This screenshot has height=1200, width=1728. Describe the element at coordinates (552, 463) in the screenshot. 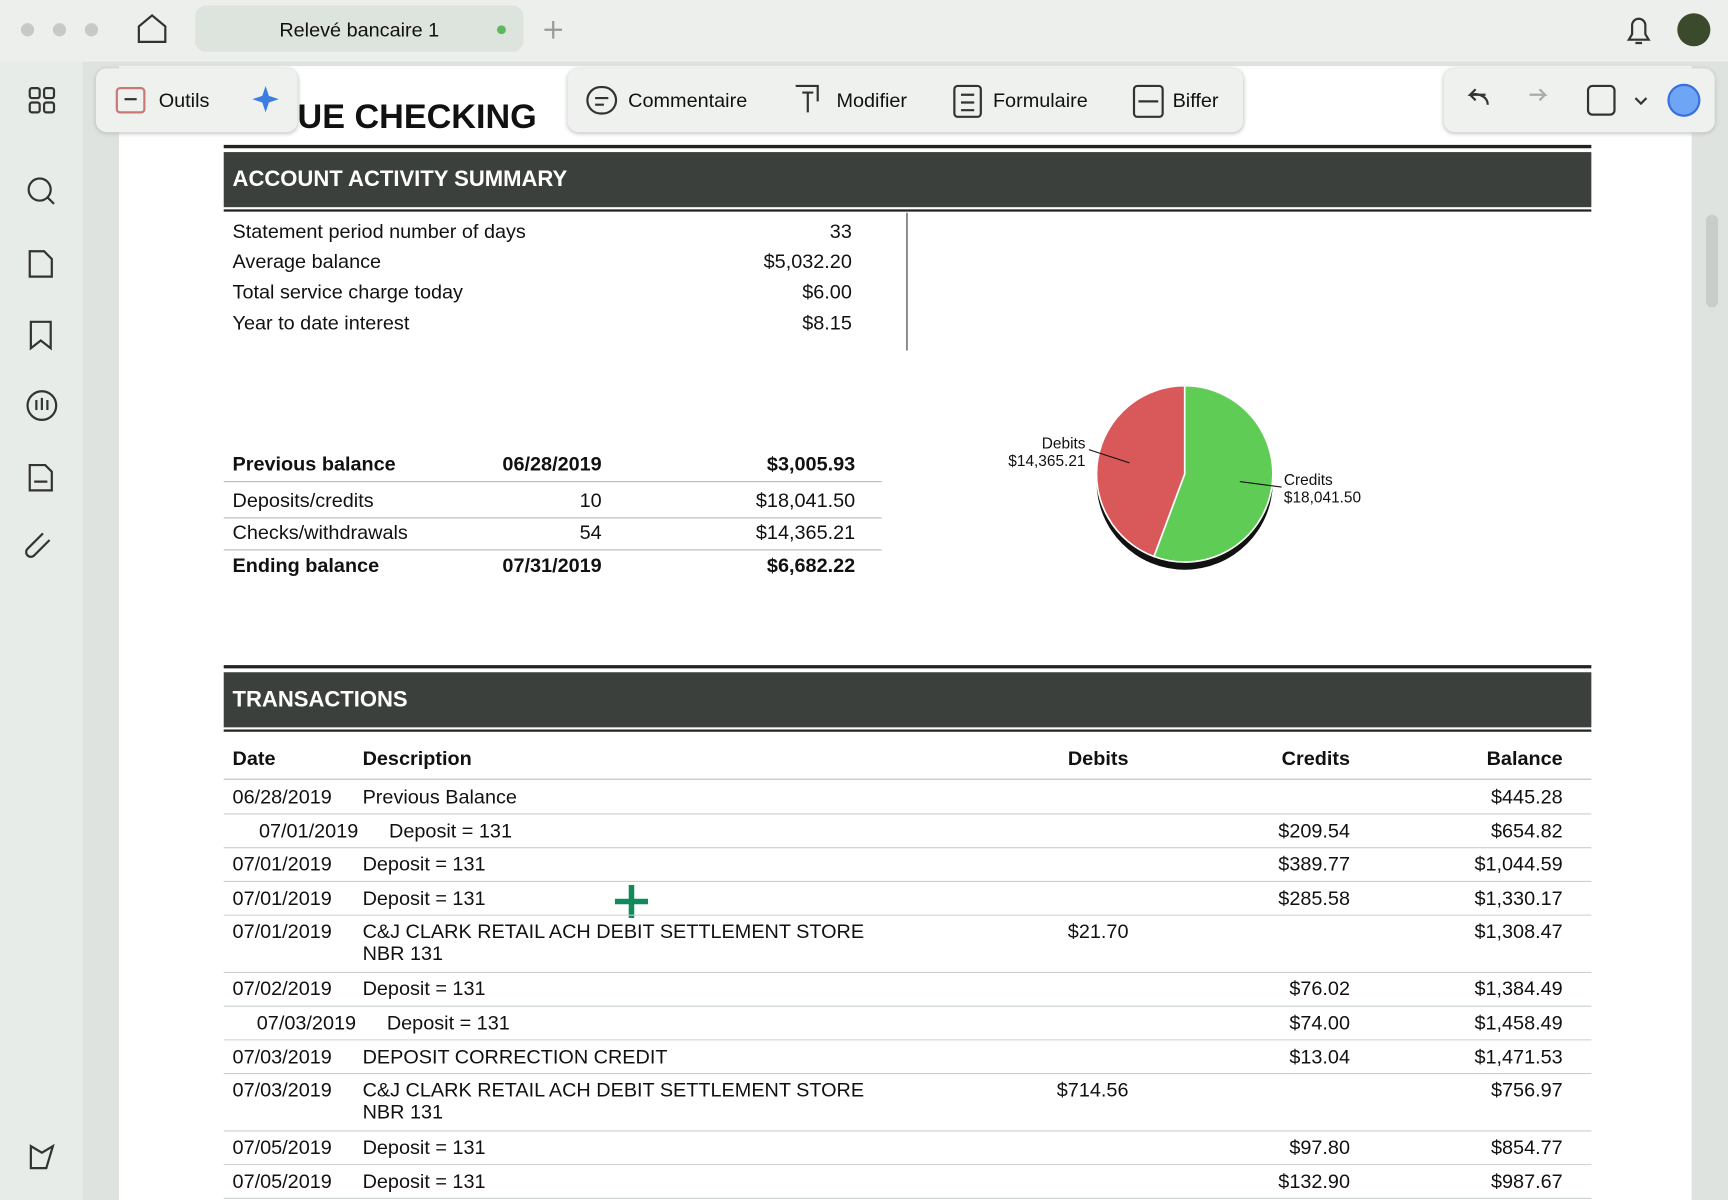

I see `balance-detail: 06/28/2019` at that location.